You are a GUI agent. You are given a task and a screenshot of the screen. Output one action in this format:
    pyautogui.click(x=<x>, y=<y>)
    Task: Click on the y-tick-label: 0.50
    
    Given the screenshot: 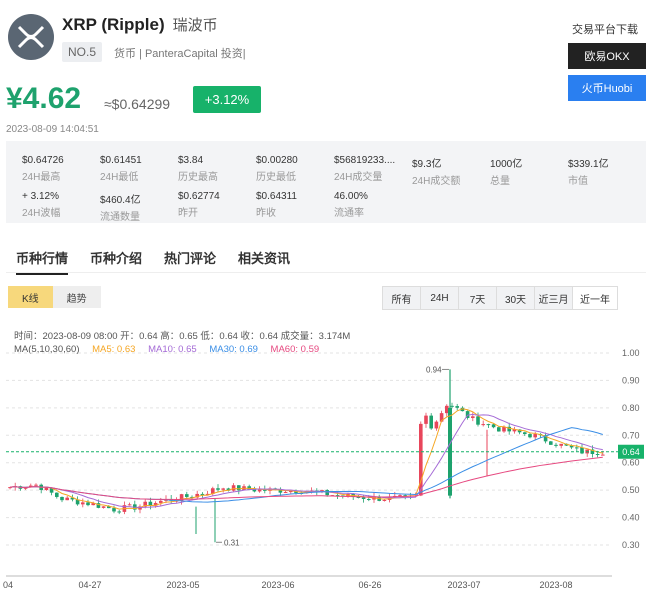 What is the action you would take?
    pyautogui.click(x=631, y=490)
    